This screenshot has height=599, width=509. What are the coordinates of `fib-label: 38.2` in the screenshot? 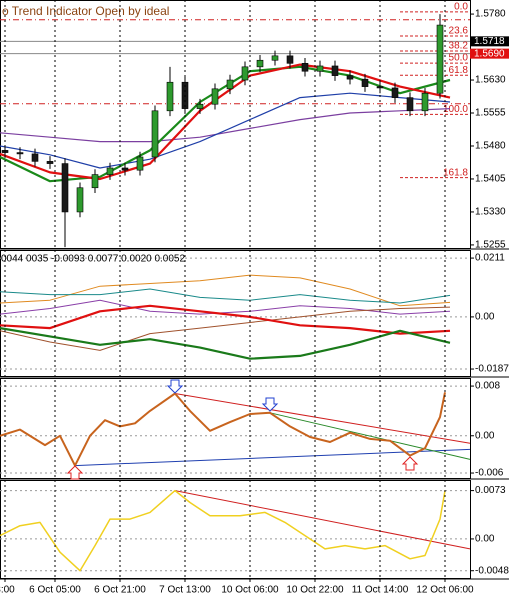 It's located at (459, 46).